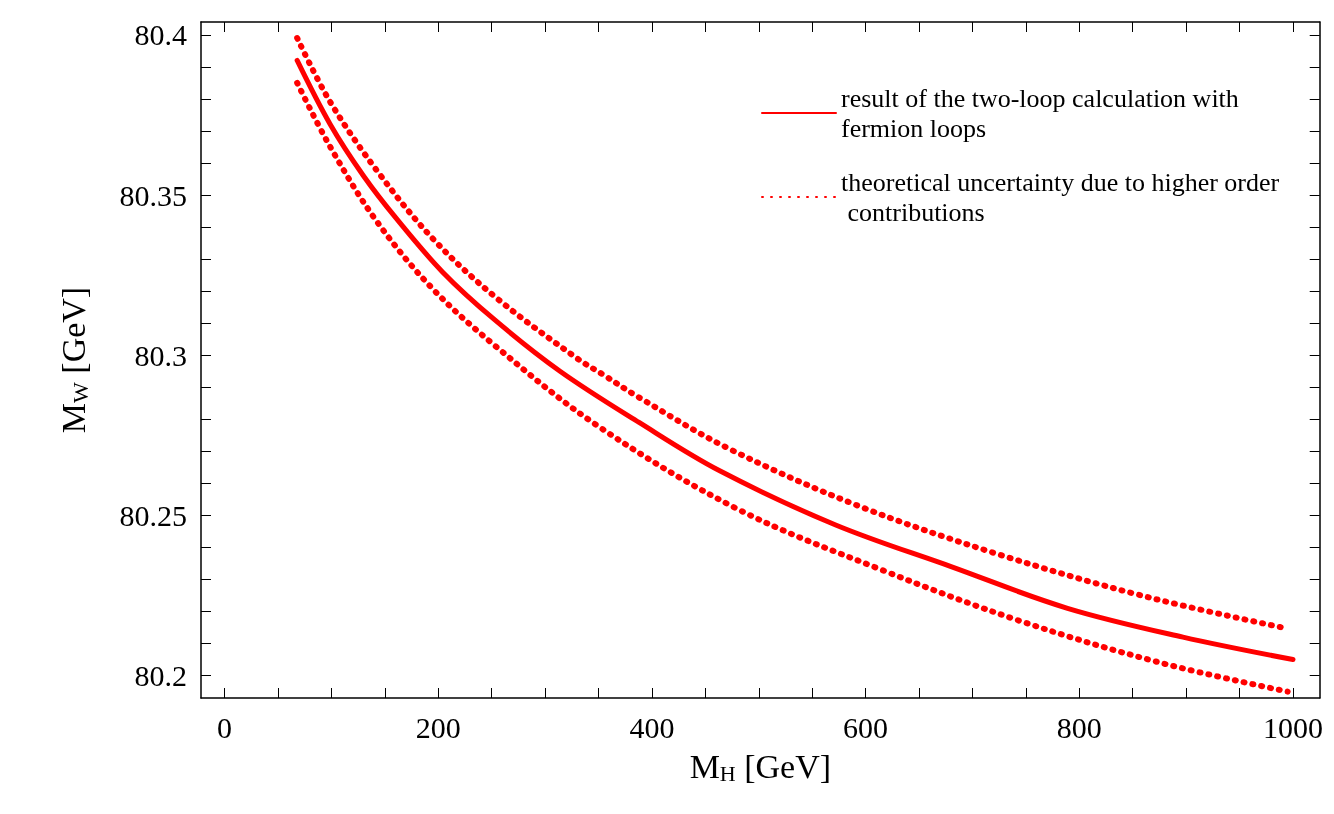 This screenshot has width=1334, height=814. Describe the element at coordinates (1293, 727) in the screenshot. I see `x-tick-label: 1000` at that location.